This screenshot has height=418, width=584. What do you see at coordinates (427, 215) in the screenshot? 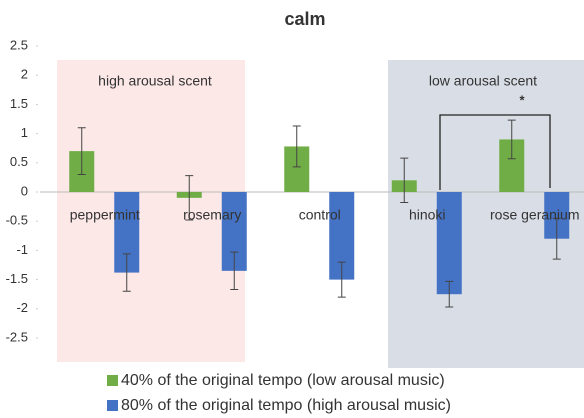
I see `x-tick-label: hinoki` at bounding box center [427, 215].